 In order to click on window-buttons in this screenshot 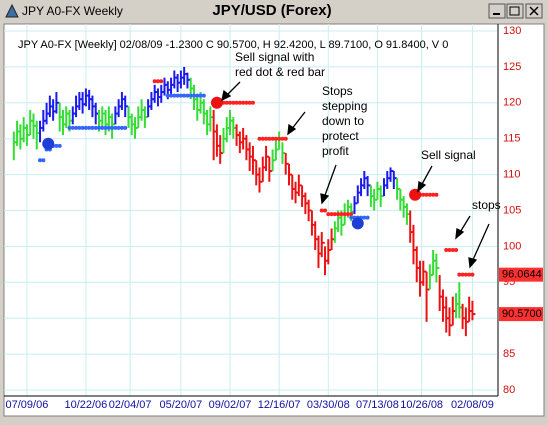, I will do `click(515, 11)`.